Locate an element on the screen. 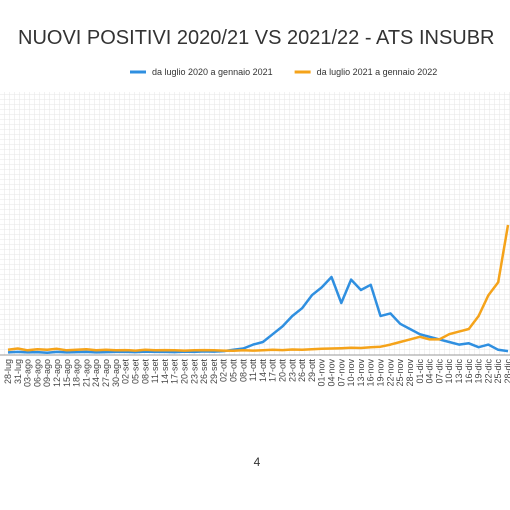 The width and height of the screenshot is (510, 510). x-tick-label: 22-nov is located at coordinates (390, 373).